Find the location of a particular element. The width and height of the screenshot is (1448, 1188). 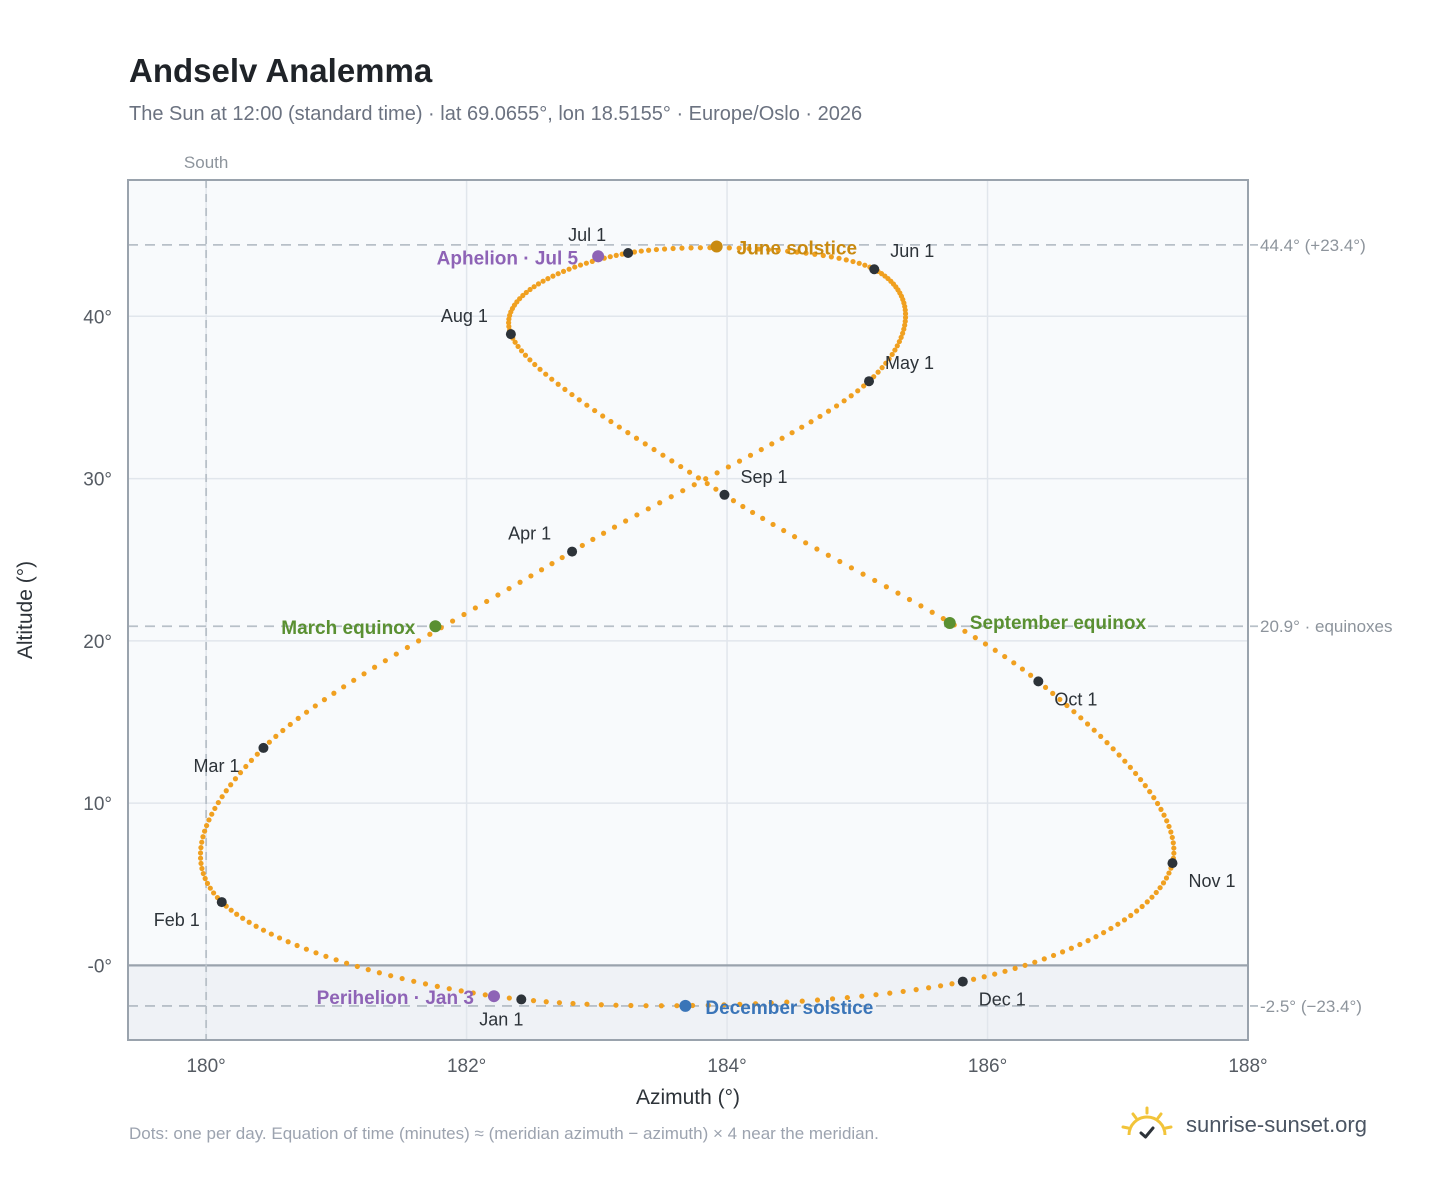

month-label: Mar 1 is located at coordinates (216, 766).